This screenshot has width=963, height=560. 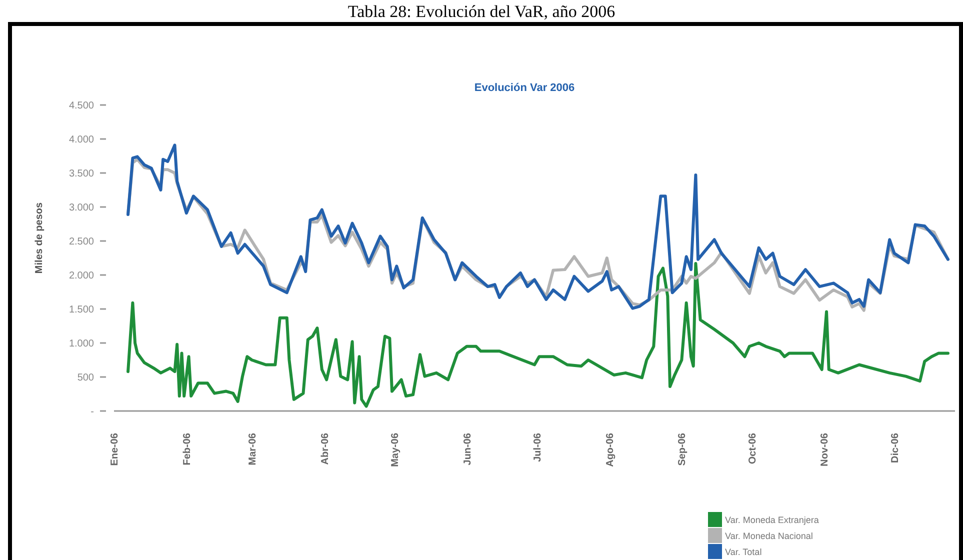 I want to click on y-tick-label: 500, so click(x=85, y=378).